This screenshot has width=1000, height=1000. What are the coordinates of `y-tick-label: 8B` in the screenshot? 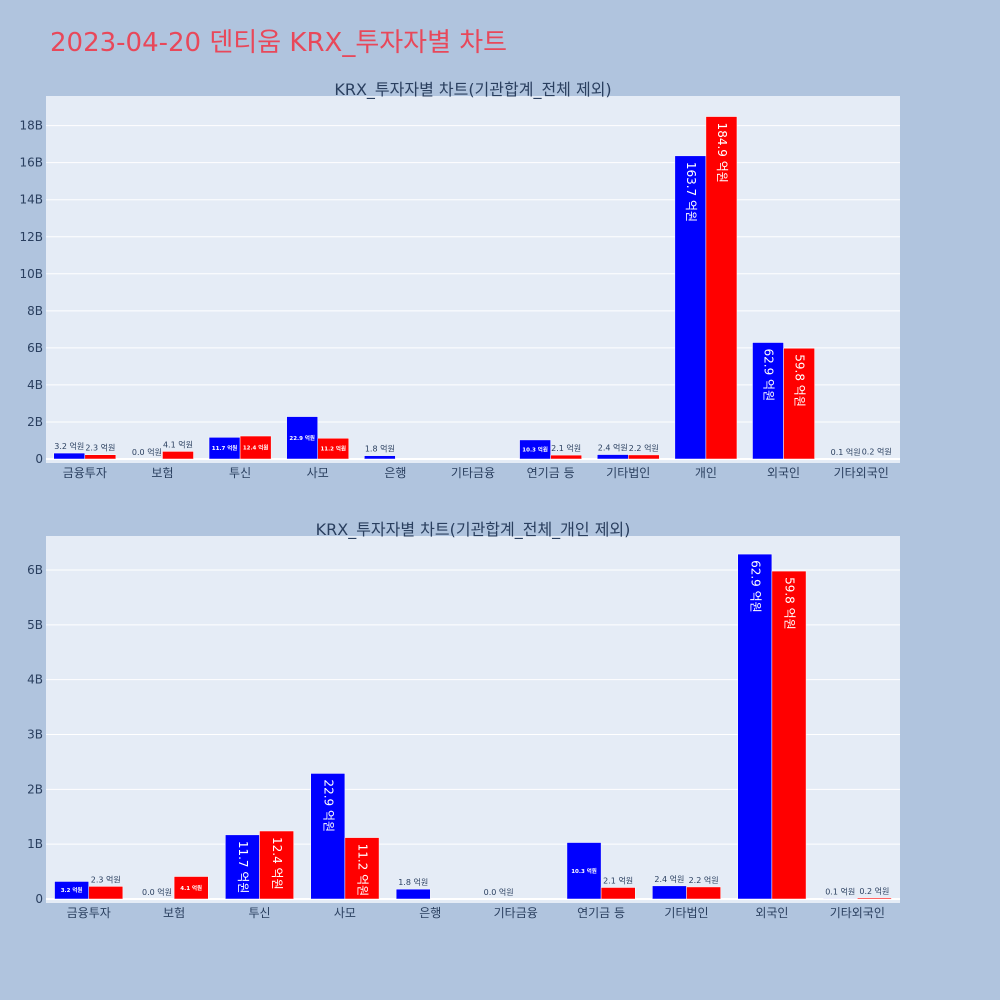 It's located at (35, 311).